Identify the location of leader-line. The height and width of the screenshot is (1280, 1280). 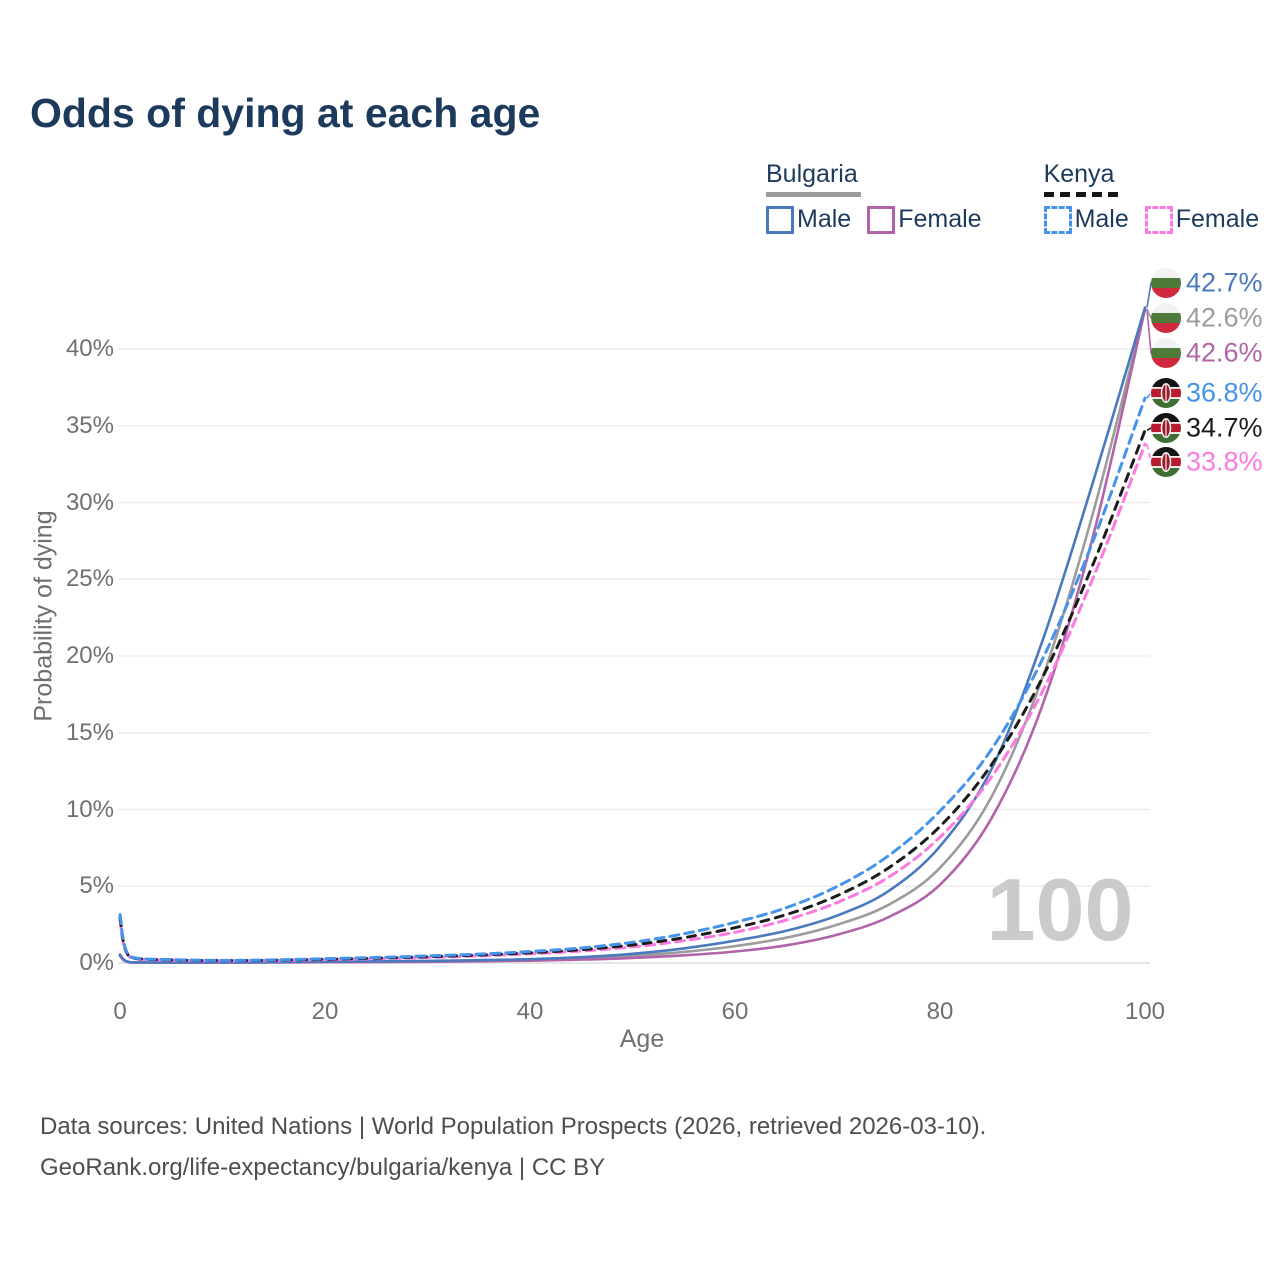
(1150, 395).